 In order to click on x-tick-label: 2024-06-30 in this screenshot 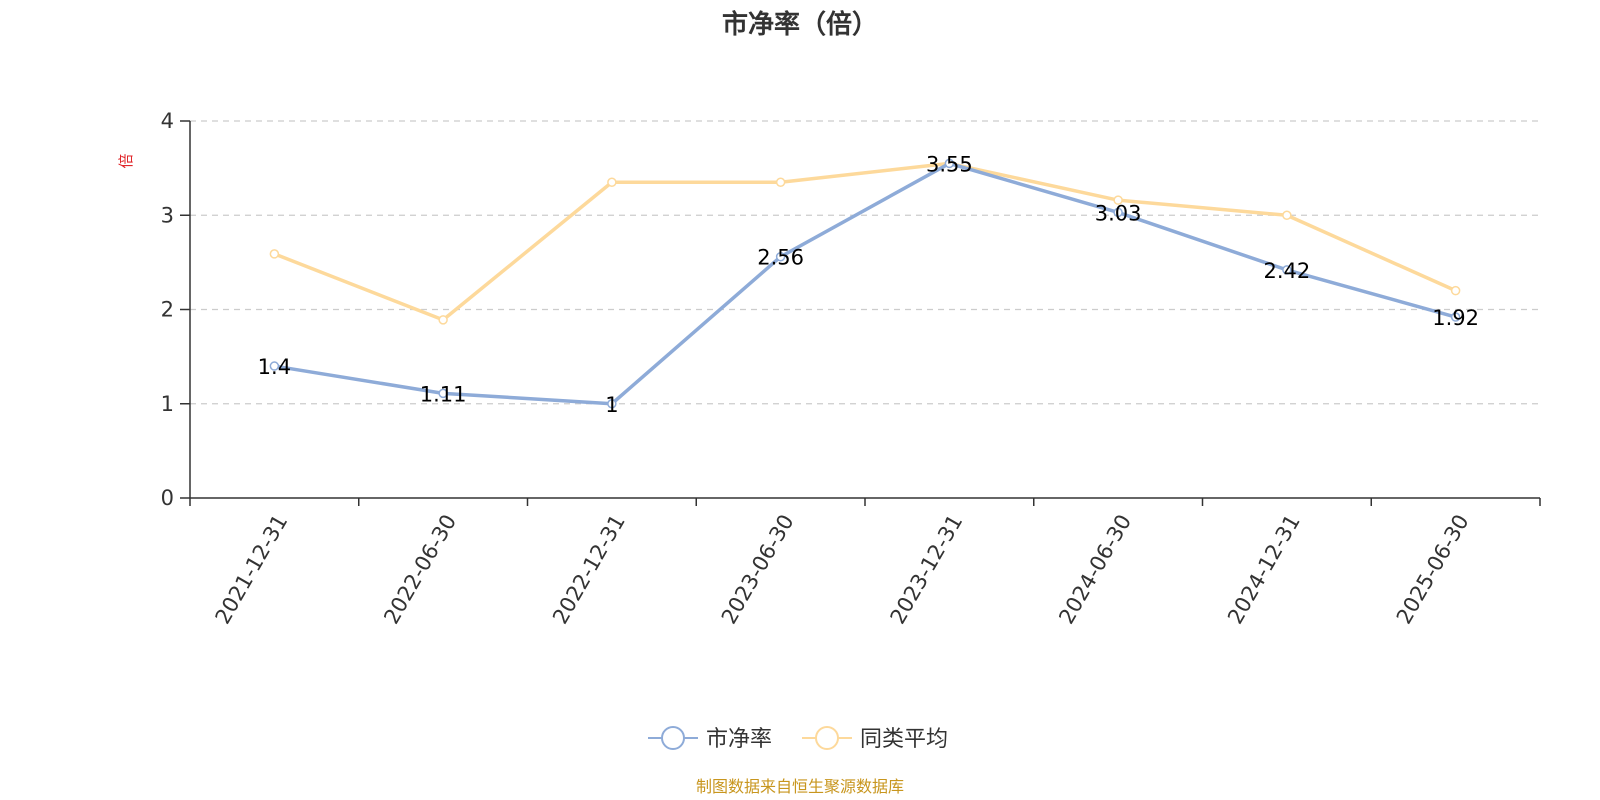, I will do `click(1095, 569)`.